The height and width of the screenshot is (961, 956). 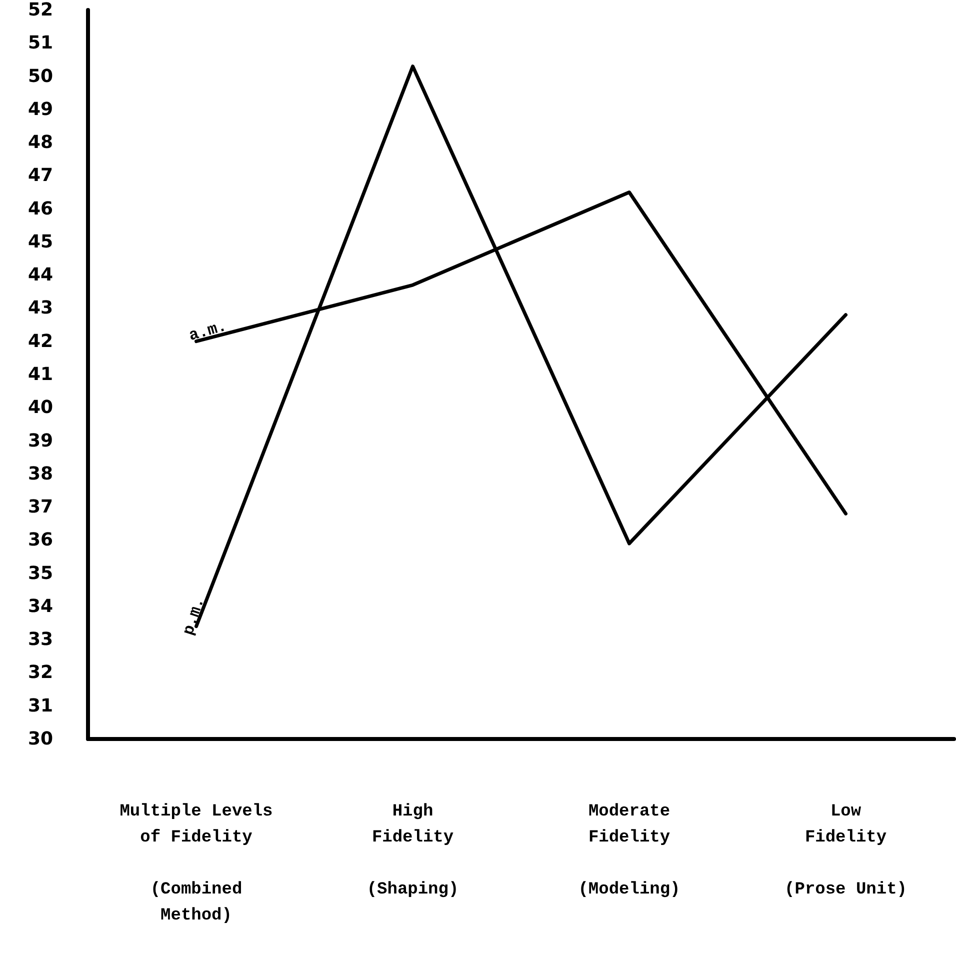 I want to click on y-tick-label: 43, so click(x=41, y=308).